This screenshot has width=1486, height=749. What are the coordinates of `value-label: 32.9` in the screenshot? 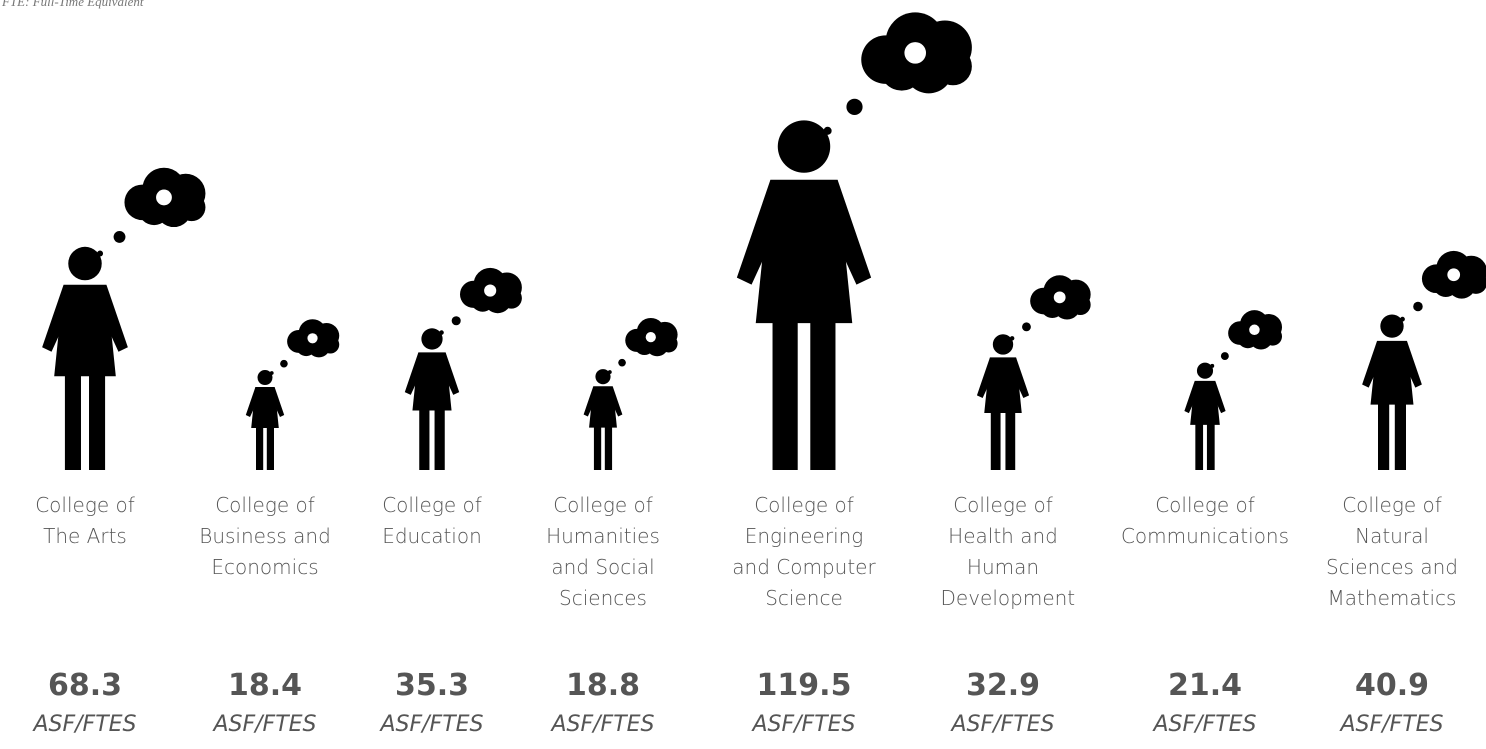 It's located at (1003, 685).